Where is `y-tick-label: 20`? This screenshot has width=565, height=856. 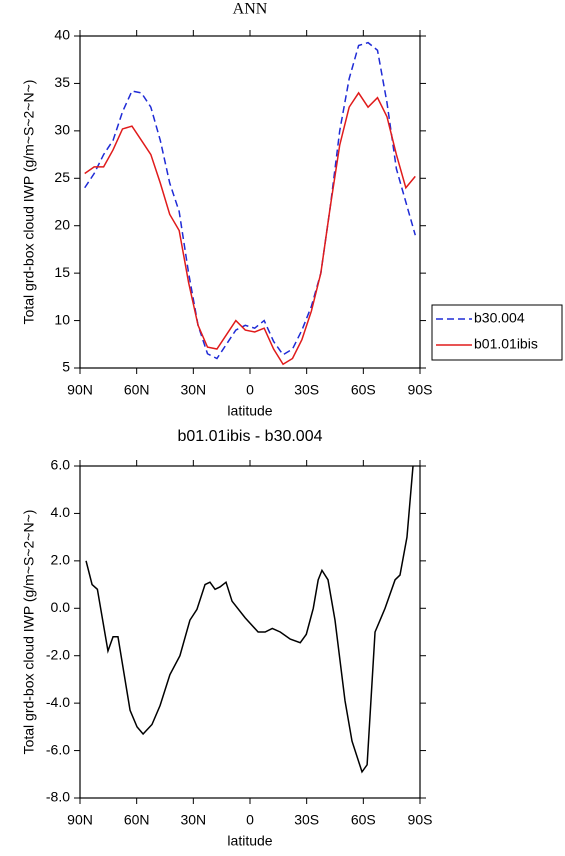 y-tick-label: 20 is located at coordinates (62, 224).